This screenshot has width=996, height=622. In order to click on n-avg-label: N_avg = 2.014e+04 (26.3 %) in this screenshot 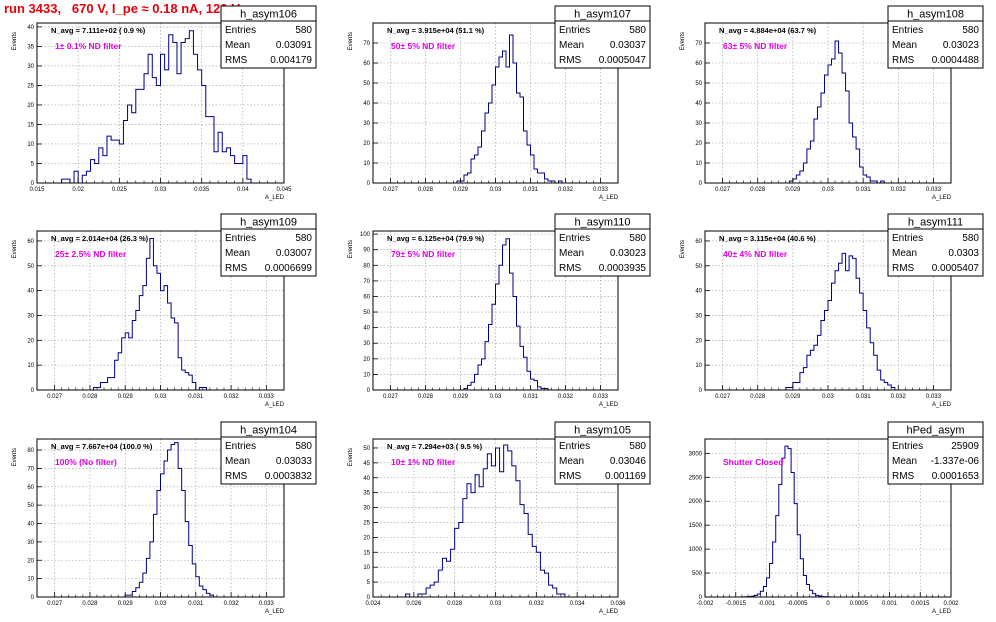, I will do `click(100, 238)`.